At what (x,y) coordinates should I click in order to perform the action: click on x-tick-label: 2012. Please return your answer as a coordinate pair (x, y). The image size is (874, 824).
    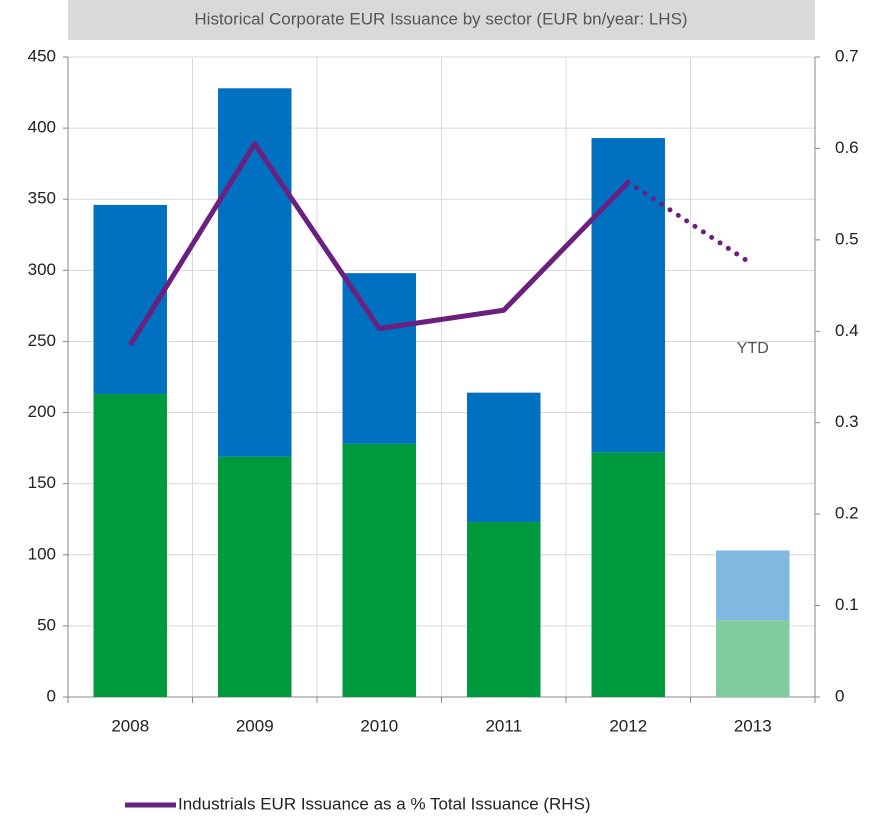
    Looking at the image, I should click on (628, 725).